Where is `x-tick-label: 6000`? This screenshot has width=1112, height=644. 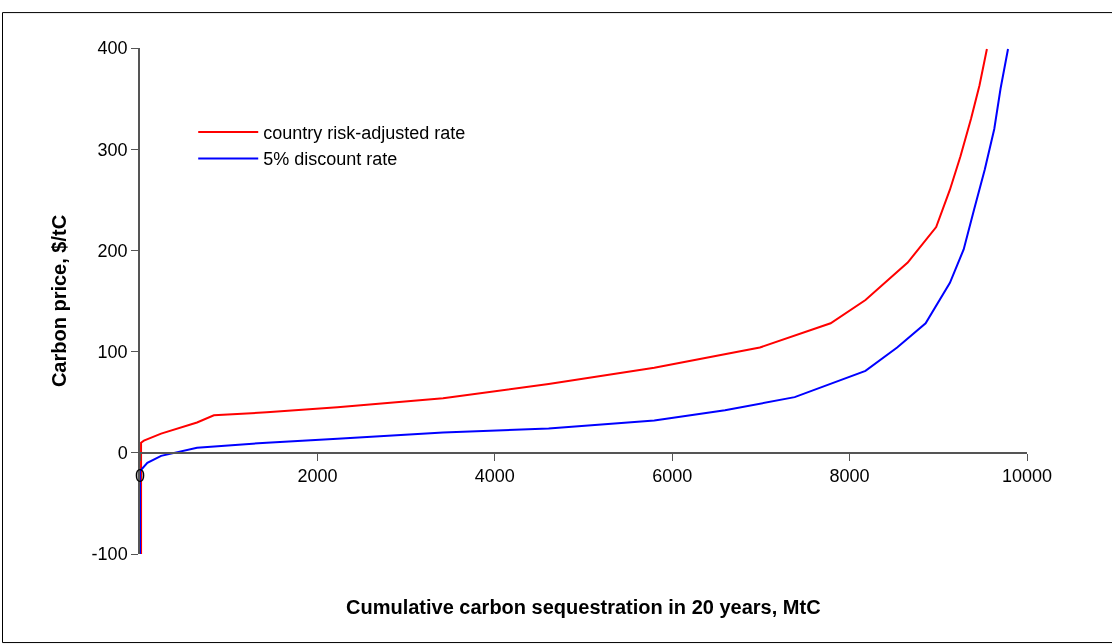 x-tick-label: 6000 is located at coordinates (672, 476).